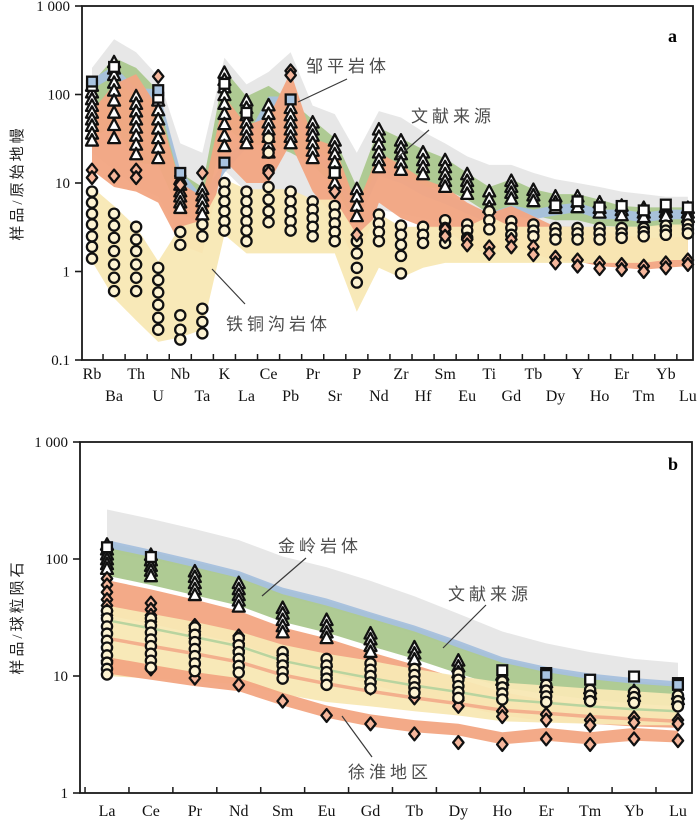  What do you see at coordinates (278, 324) in the screenshot?
I see `annotation-text: 铁铜沟岩体` at bounding box center [278, 324].